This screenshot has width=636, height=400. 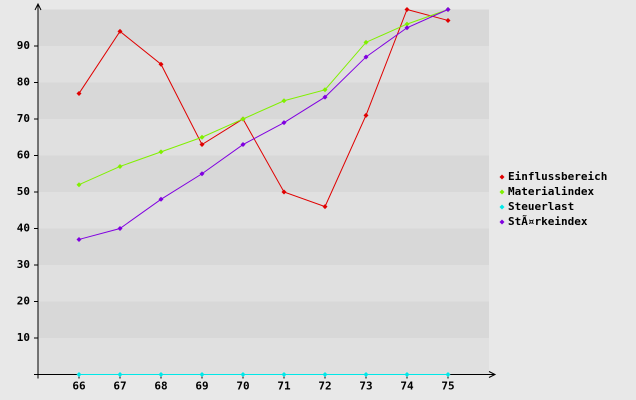 What do you see at coordinates (23, 301) in the screenshot?
I see `y-tick-label: 20` at bounding box center [23, 301].